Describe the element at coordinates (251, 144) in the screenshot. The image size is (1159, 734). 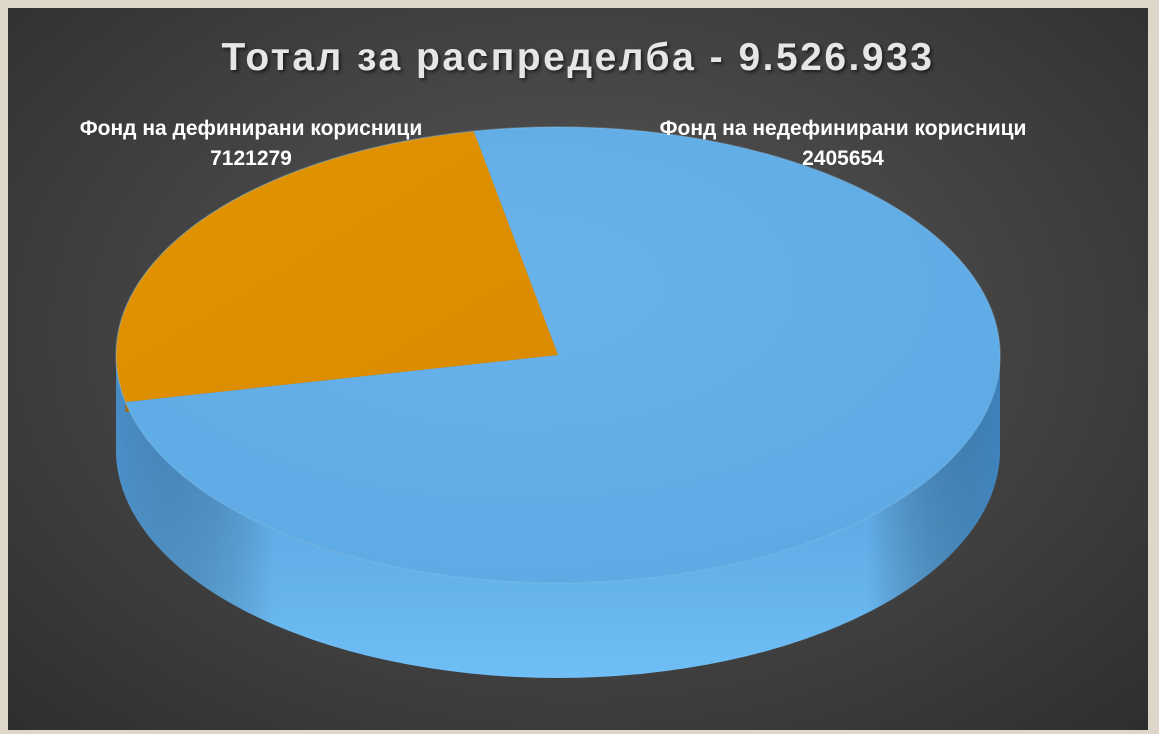
I see `data-label-defined-users: Фонд на дефинирани корисници 7121279` at that location.